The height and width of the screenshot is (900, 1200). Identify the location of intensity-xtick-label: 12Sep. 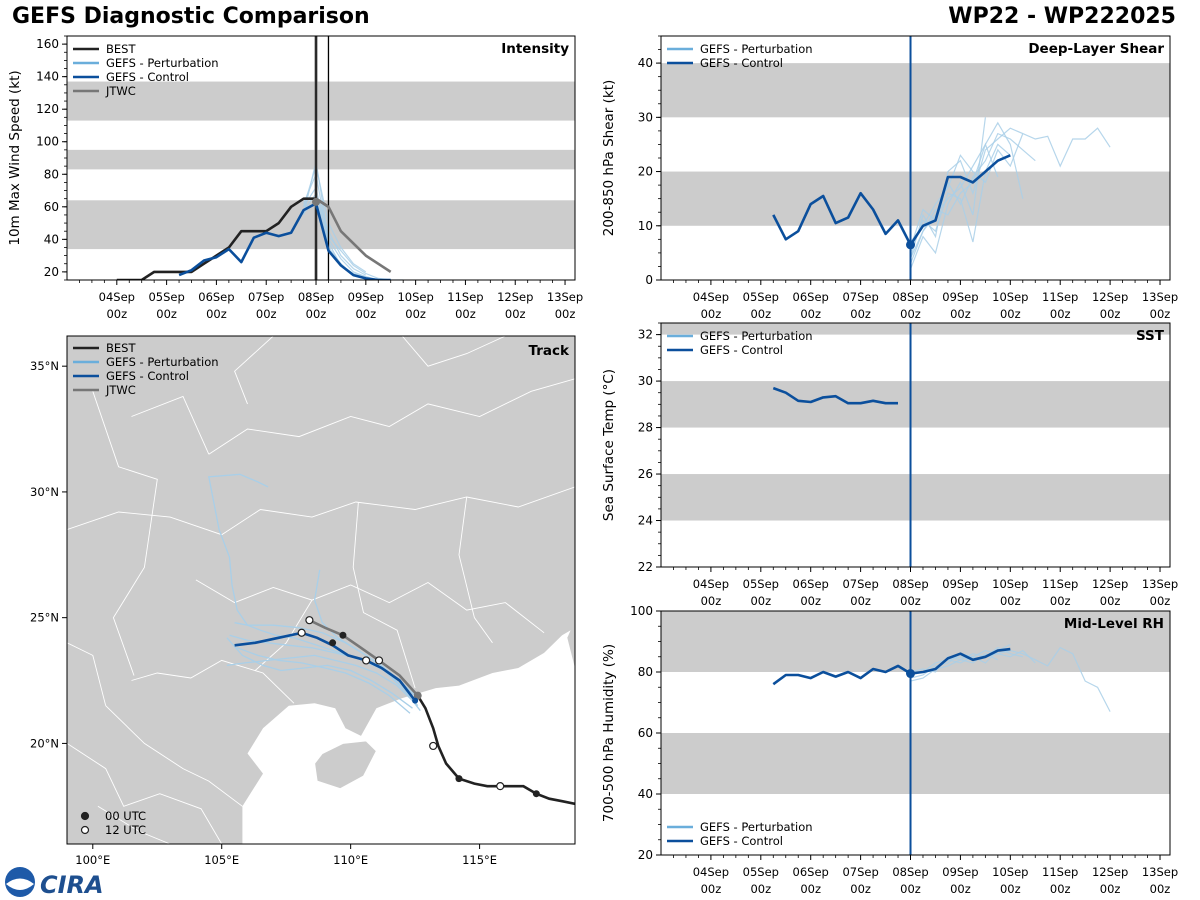
(515, 297).